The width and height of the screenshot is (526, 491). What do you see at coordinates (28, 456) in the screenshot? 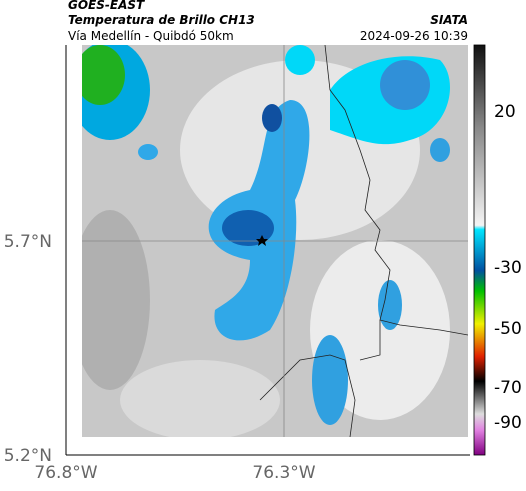
I see `lat-label: 5.2°N` at bounding box center [28, 456].